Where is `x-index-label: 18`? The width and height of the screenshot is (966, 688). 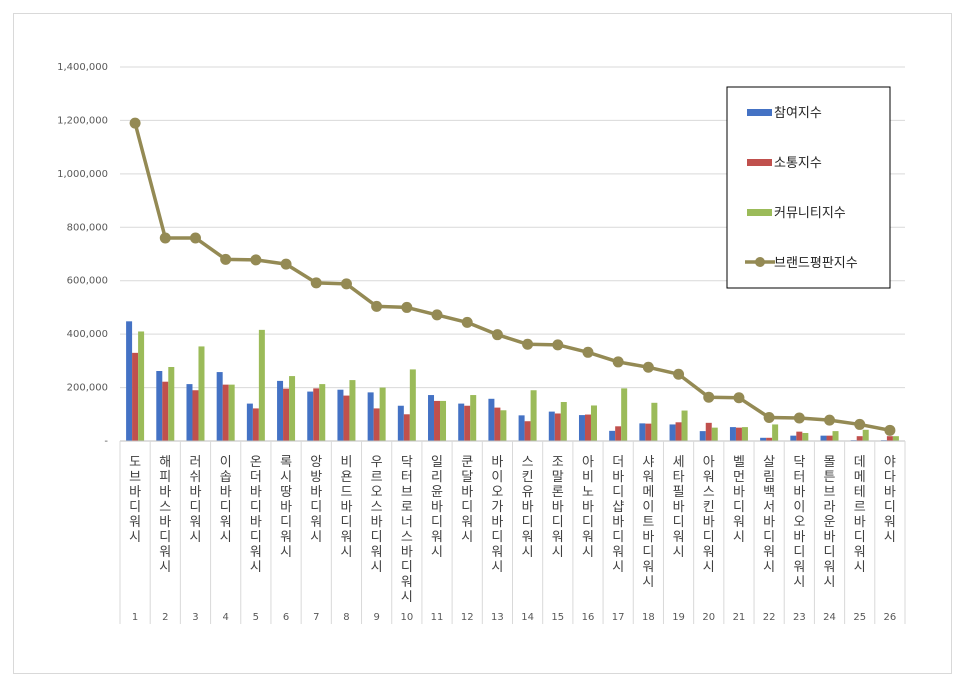
x-index-label: 18 is located at coordinates (648, 617).